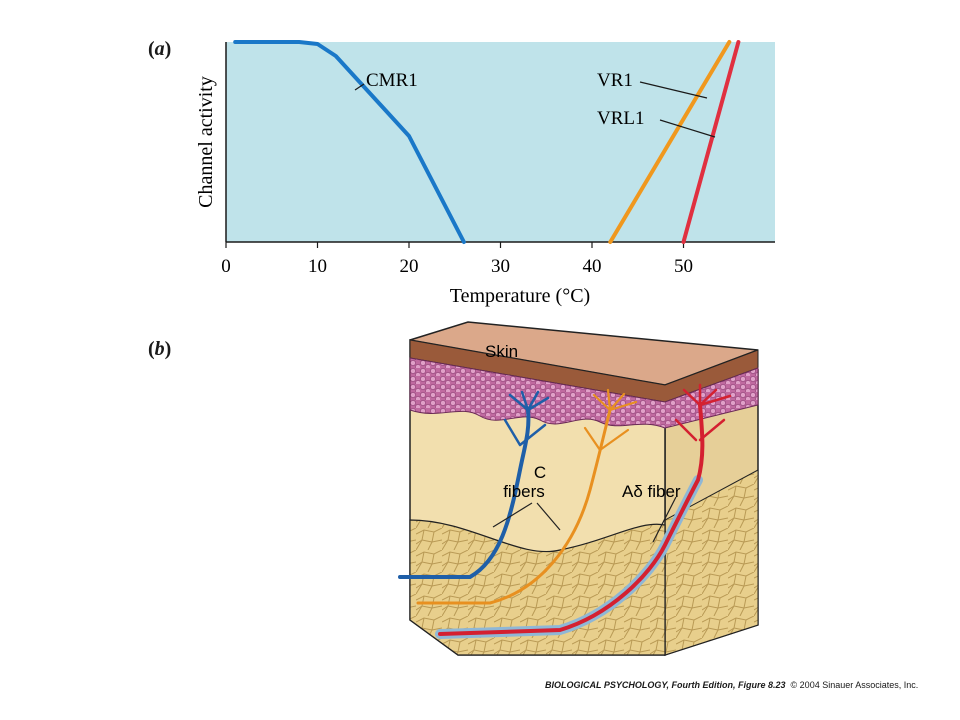  What do you see at coordinates (615, 80) in the screenshot?
I see `series-label-vr1: VR1` at bounding box center [615, 80].